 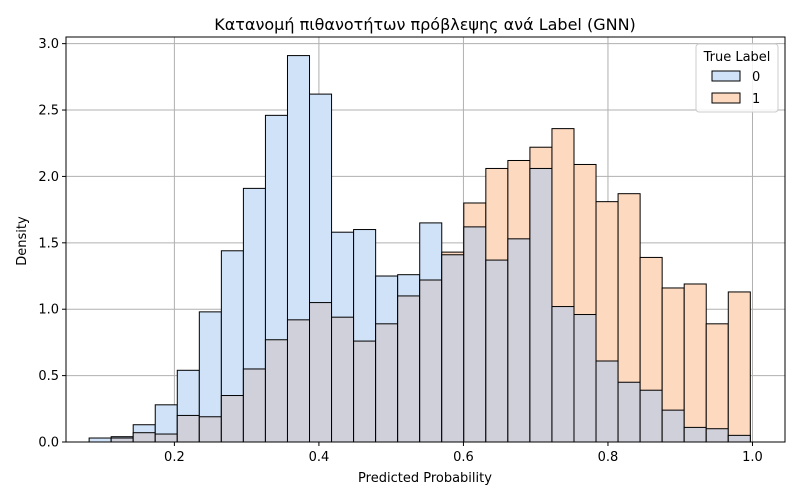 What do you see at coordinates (48, 443) in the screenshot?
I see `y-tick-label-0: 0.0` at bounding box center [48, 443].